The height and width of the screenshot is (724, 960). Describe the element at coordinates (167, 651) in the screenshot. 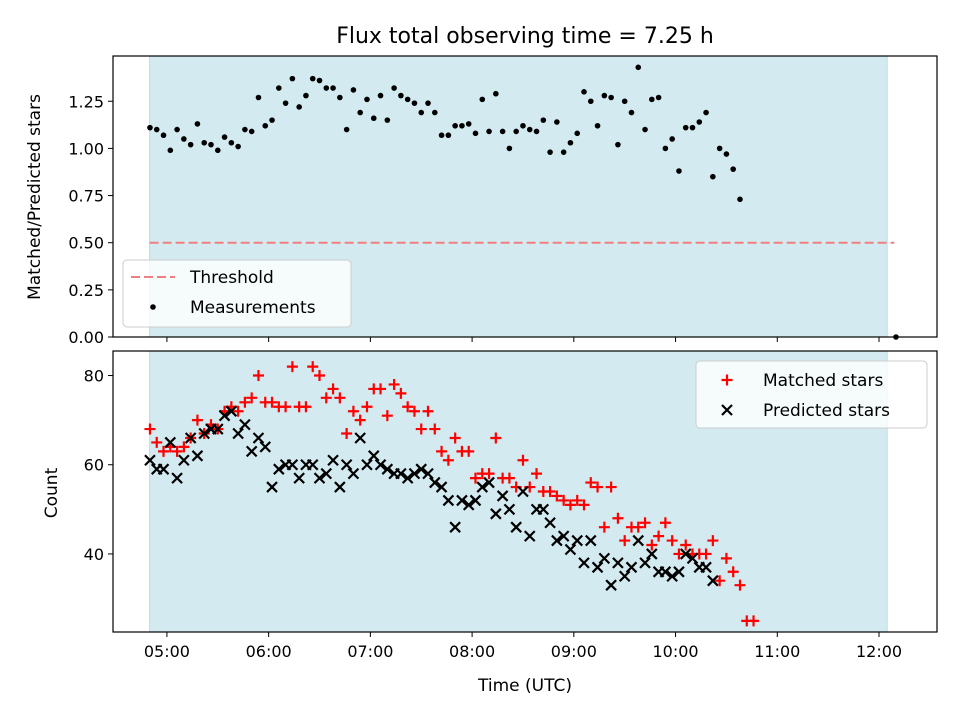

I see `x-tick-label: 05:00` at that location.